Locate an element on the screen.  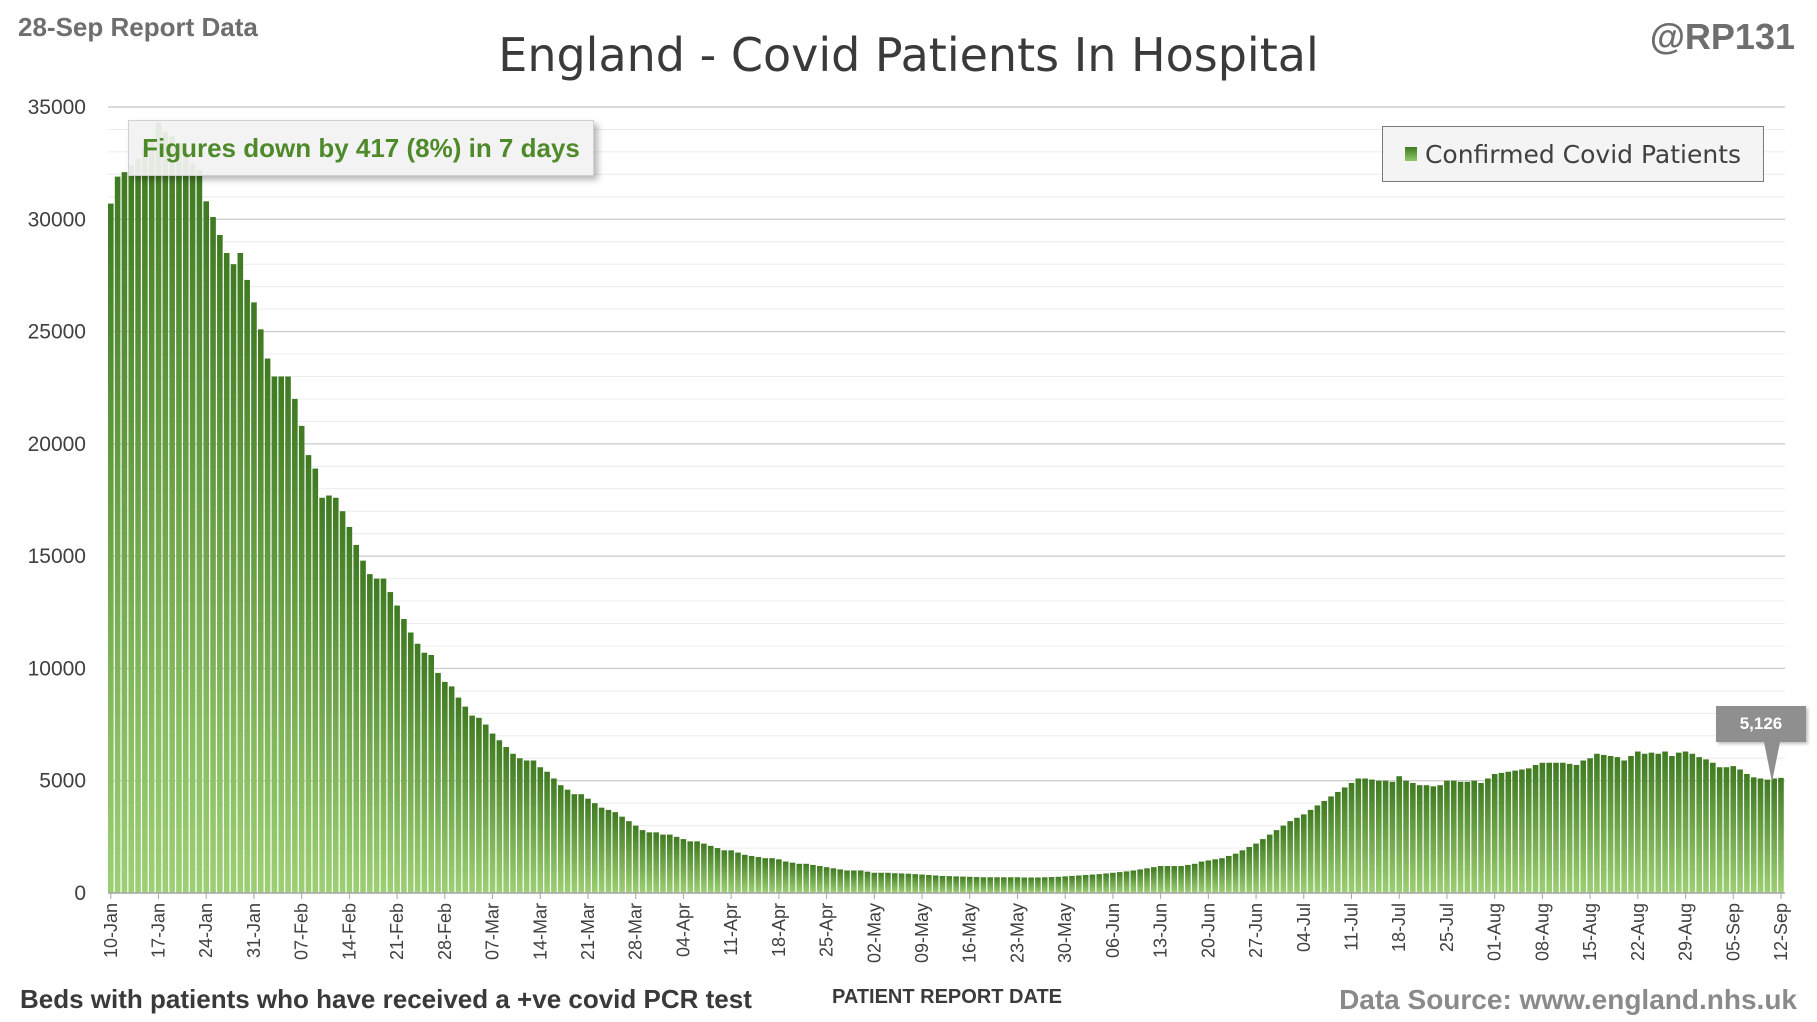
y-tick-label: 20000 is located at coordinates (57, 444).